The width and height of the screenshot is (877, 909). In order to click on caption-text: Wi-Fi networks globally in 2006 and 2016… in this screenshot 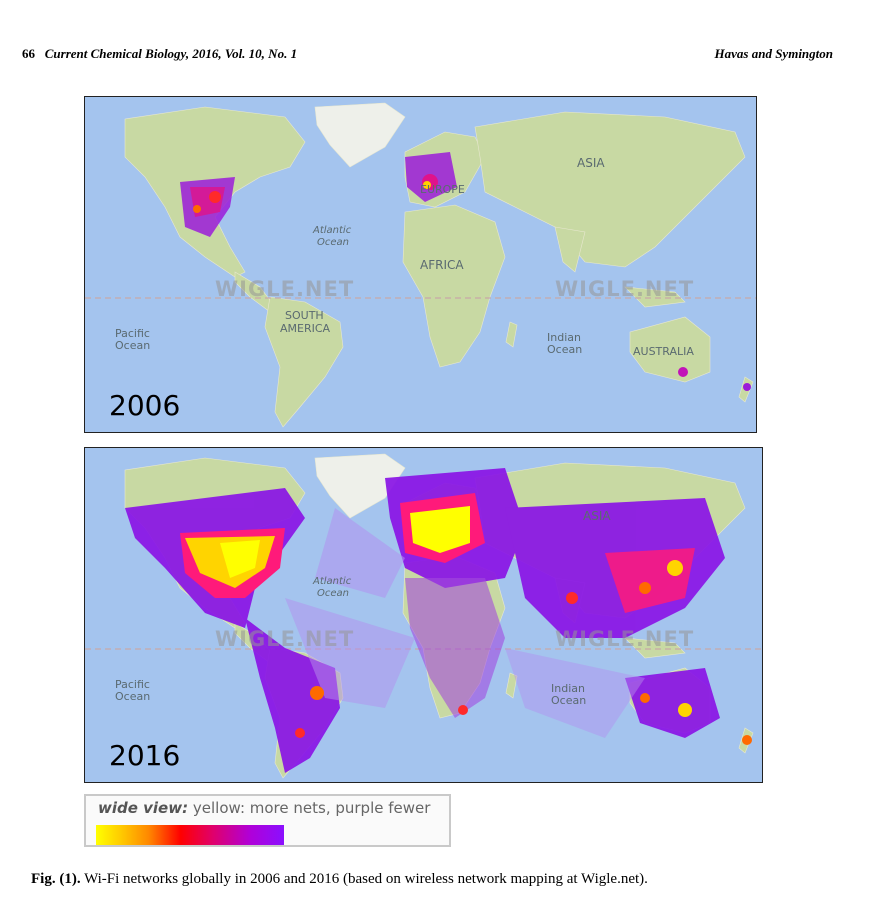, I will do `click(366, 879)`.